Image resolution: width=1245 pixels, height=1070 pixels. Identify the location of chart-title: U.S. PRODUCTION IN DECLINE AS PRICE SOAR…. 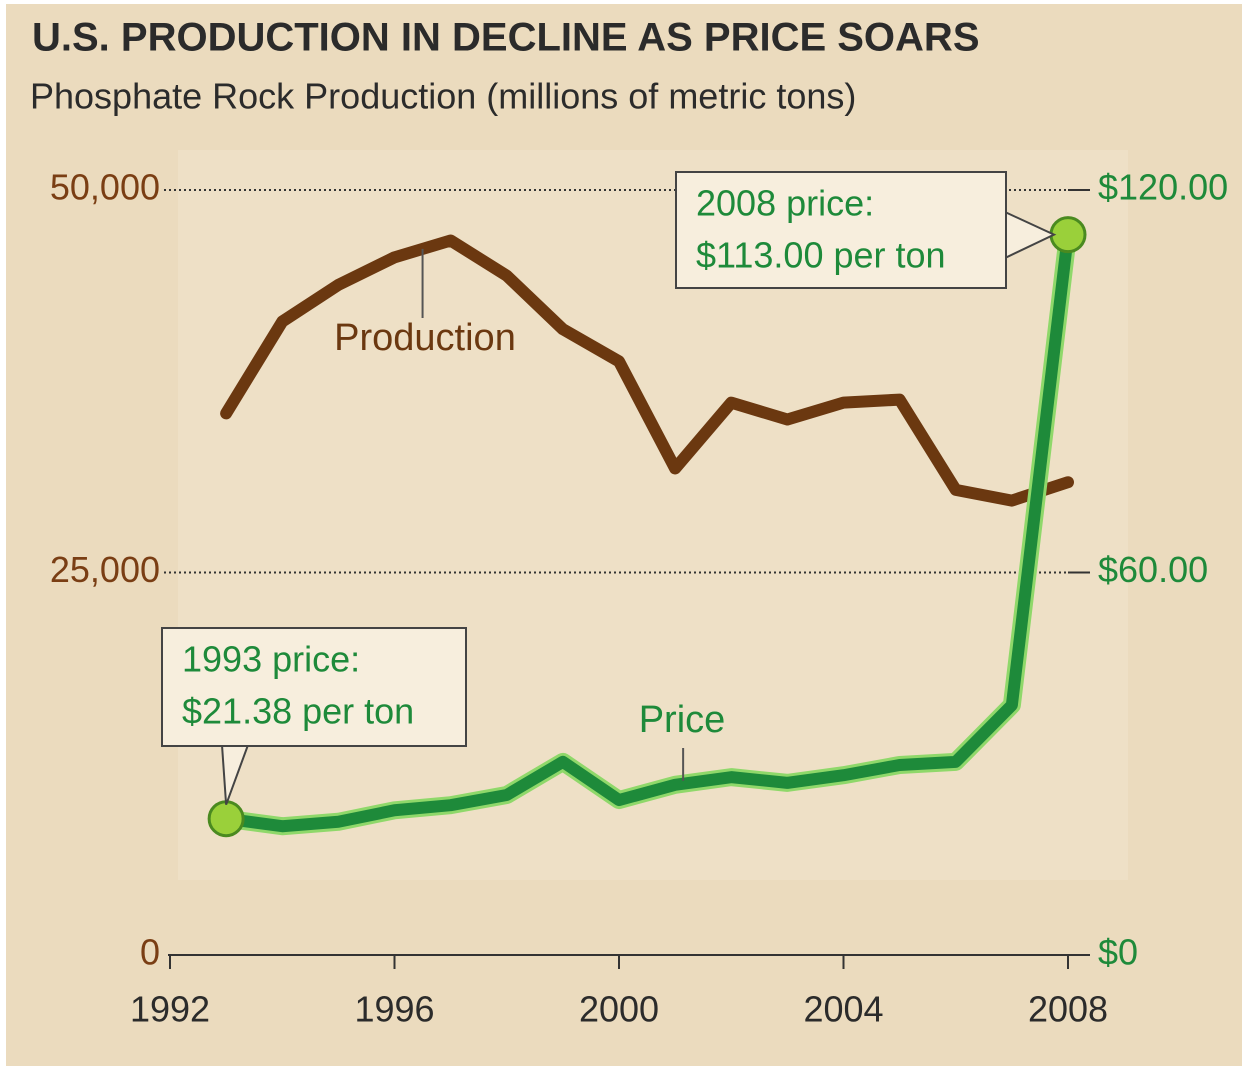
(506, 38).